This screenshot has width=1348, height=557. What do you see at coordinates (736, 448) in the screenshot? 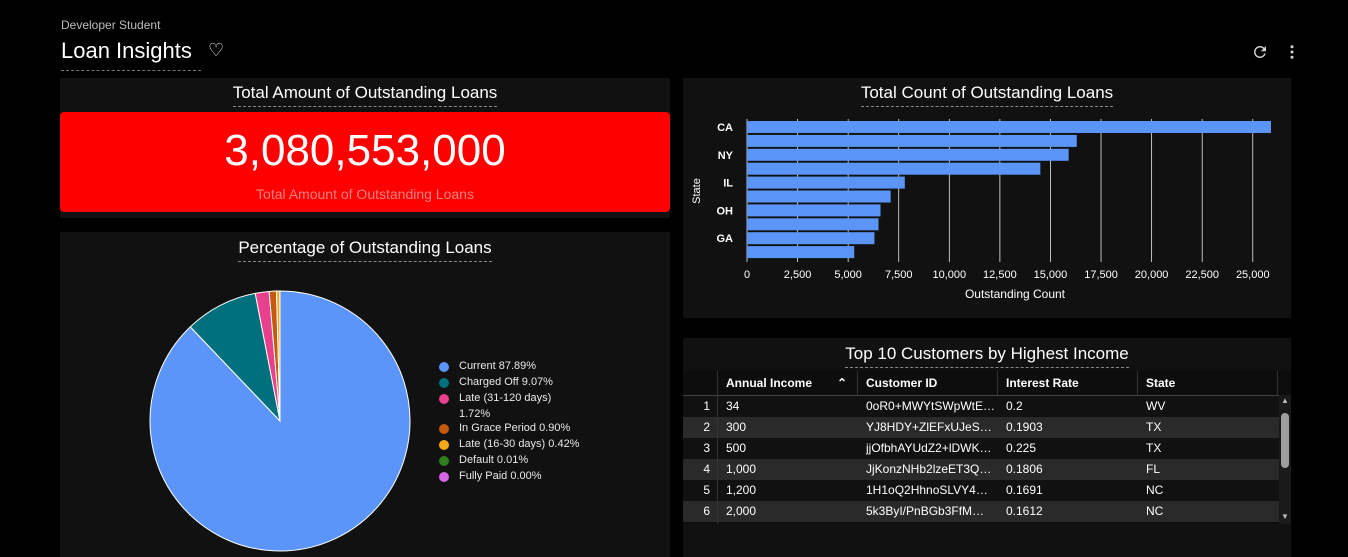
I see `annual-income-cell: 500` at bounding box center [736, 448].